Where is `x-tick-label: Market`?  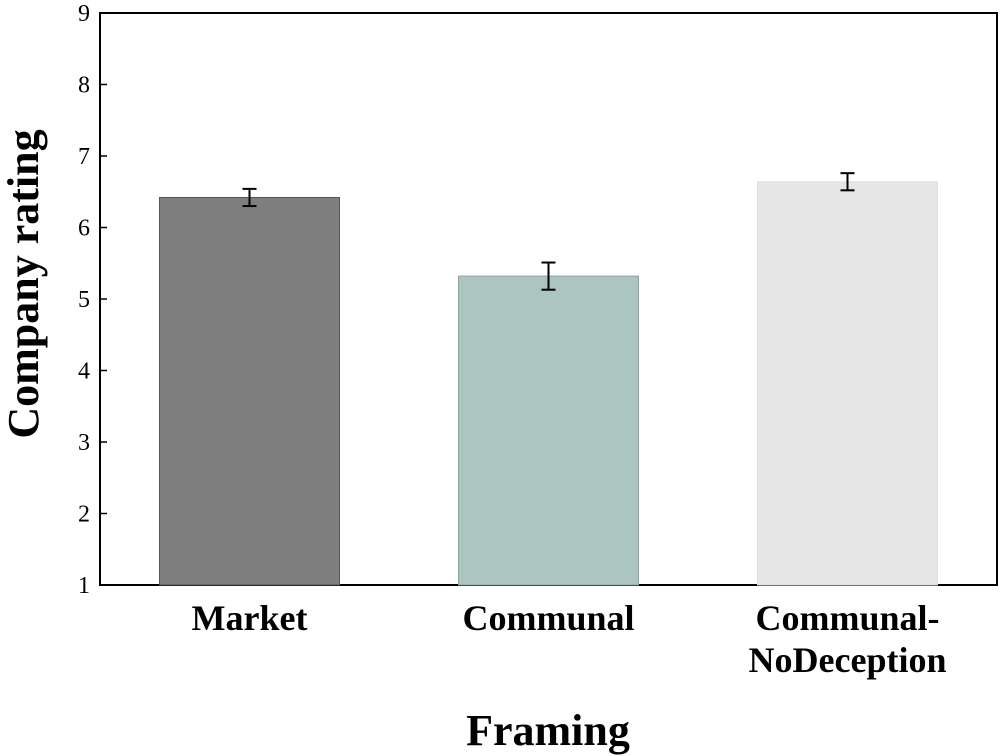 x-tick-label: Market is located at coordinates (250, 618).